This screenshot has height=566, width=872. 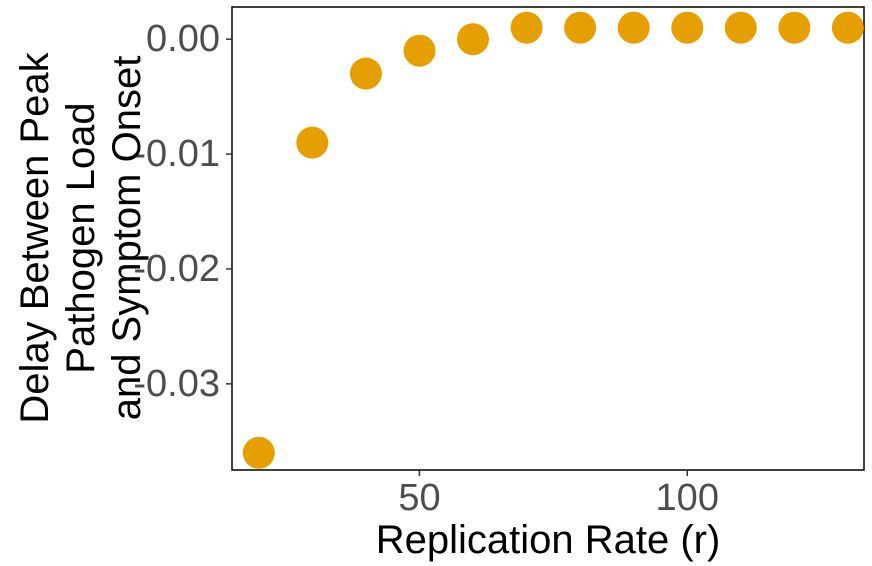 I want to click on y-axis-title-line-1: Delay Between Peak, so click(x=35, y=237).